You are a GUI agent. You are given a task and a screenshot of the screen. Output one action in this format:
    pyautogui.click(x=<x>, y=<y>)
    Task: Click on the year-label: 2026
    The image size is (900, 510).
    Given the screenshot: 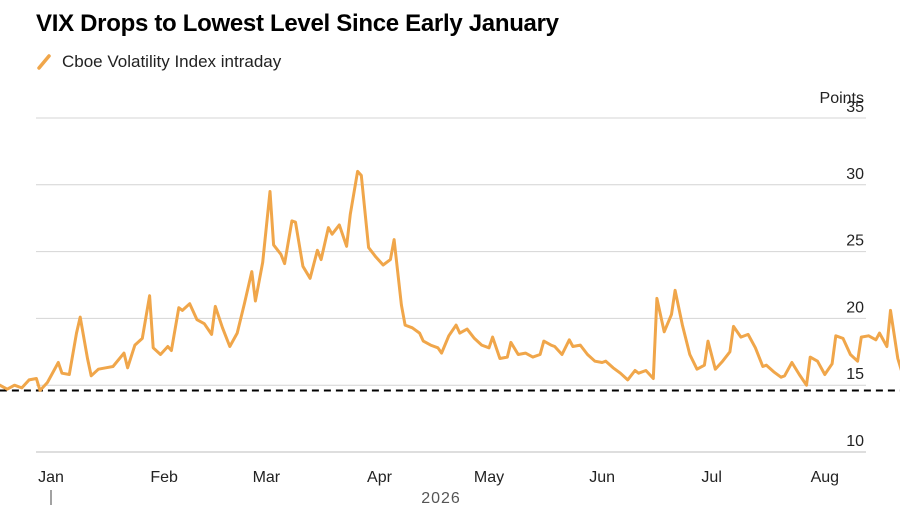 What is the action you would take?
    pyautogui.click(x=441, y=498)
    